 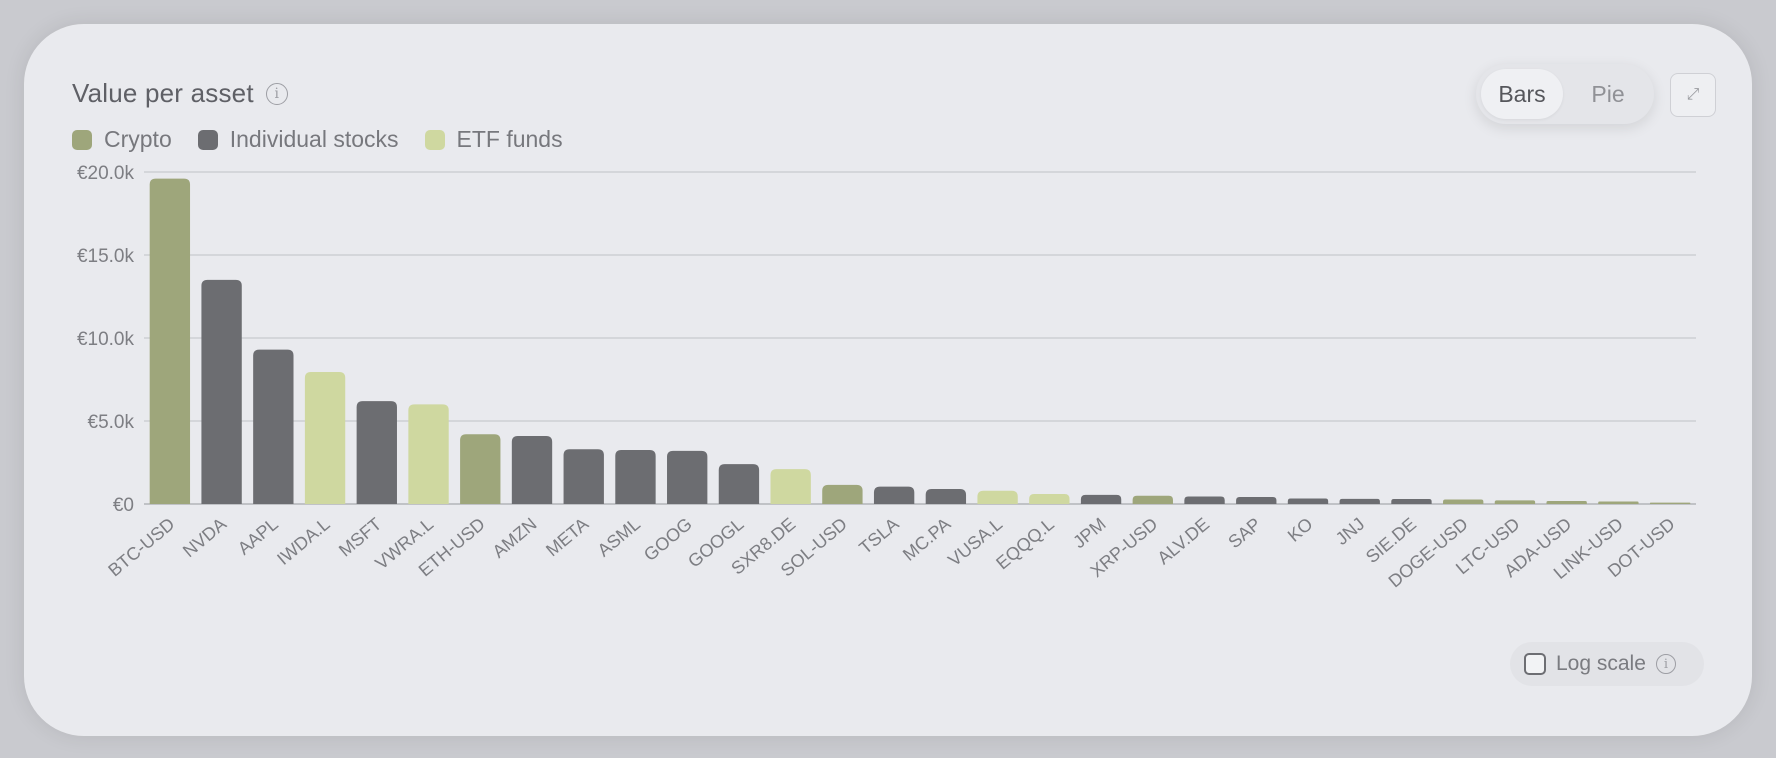 I want to click on y-tick-label: €5.0k, so click(x=111, y=422).